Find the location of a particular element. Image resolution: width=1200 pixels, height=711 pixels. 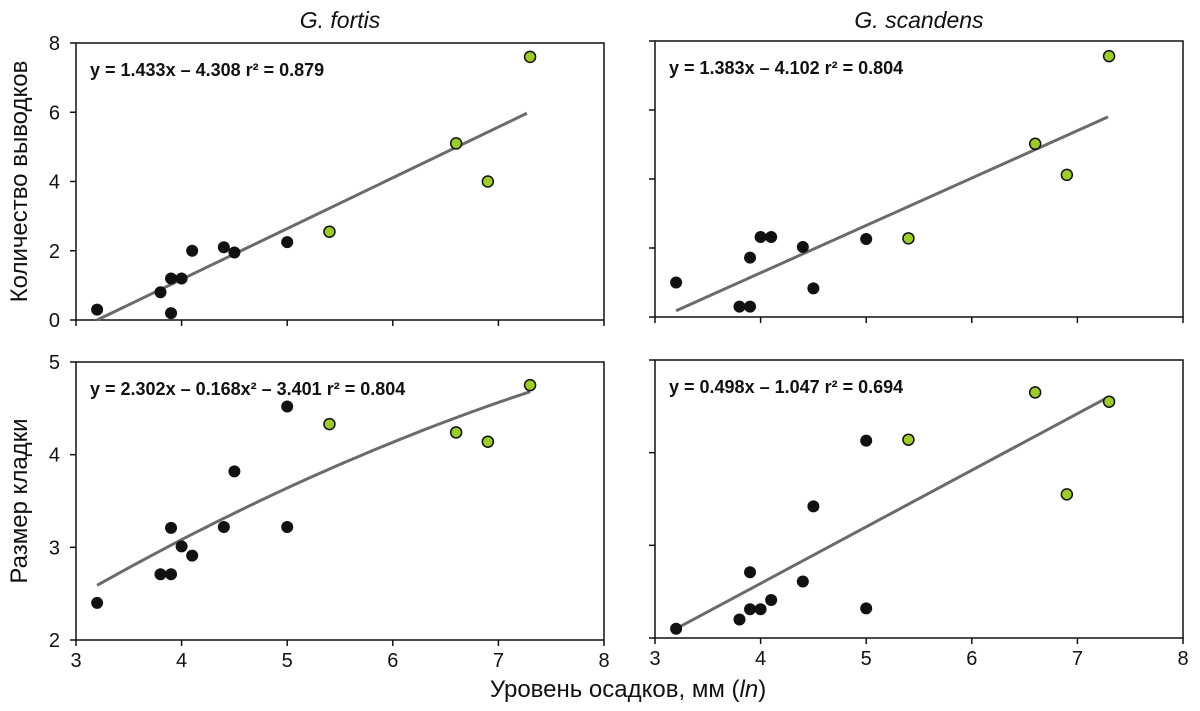

panel-title: G. fortis is located at coordinates (340, 20).